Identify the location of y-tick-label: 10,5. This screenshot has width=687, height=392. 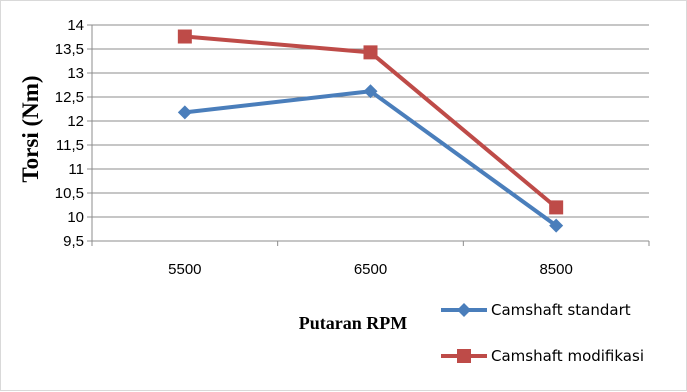
(69, 193).